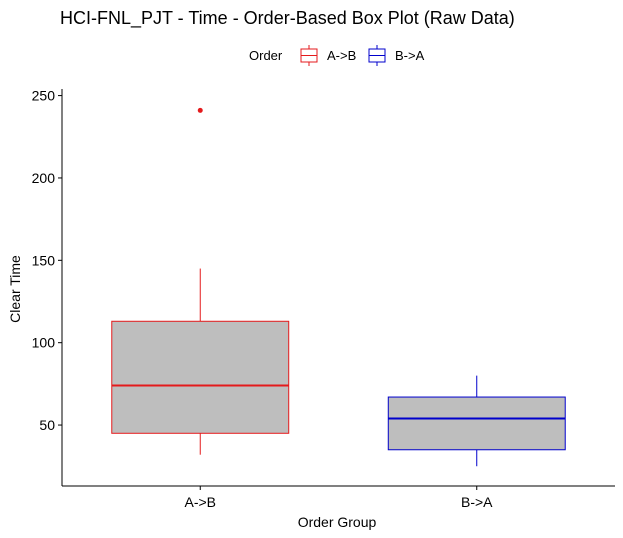 Image resolution: width=623 pixels, height=538 pixels. Describe the element at coordinates (47, 425) in the screenshot. I see `y-tick-label: 50` at that location.